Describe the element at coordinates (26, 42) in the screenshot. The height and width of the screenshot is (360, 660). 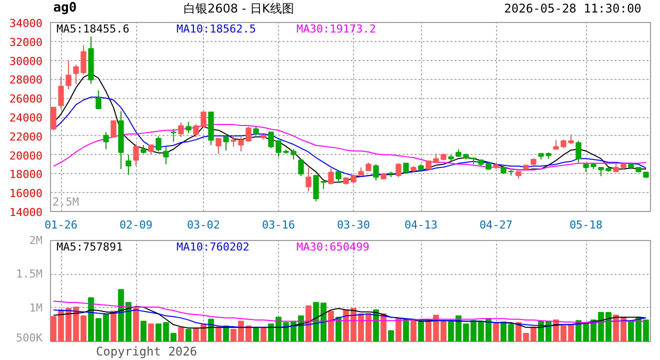
I see `y-tick-label: 32000` at that location.